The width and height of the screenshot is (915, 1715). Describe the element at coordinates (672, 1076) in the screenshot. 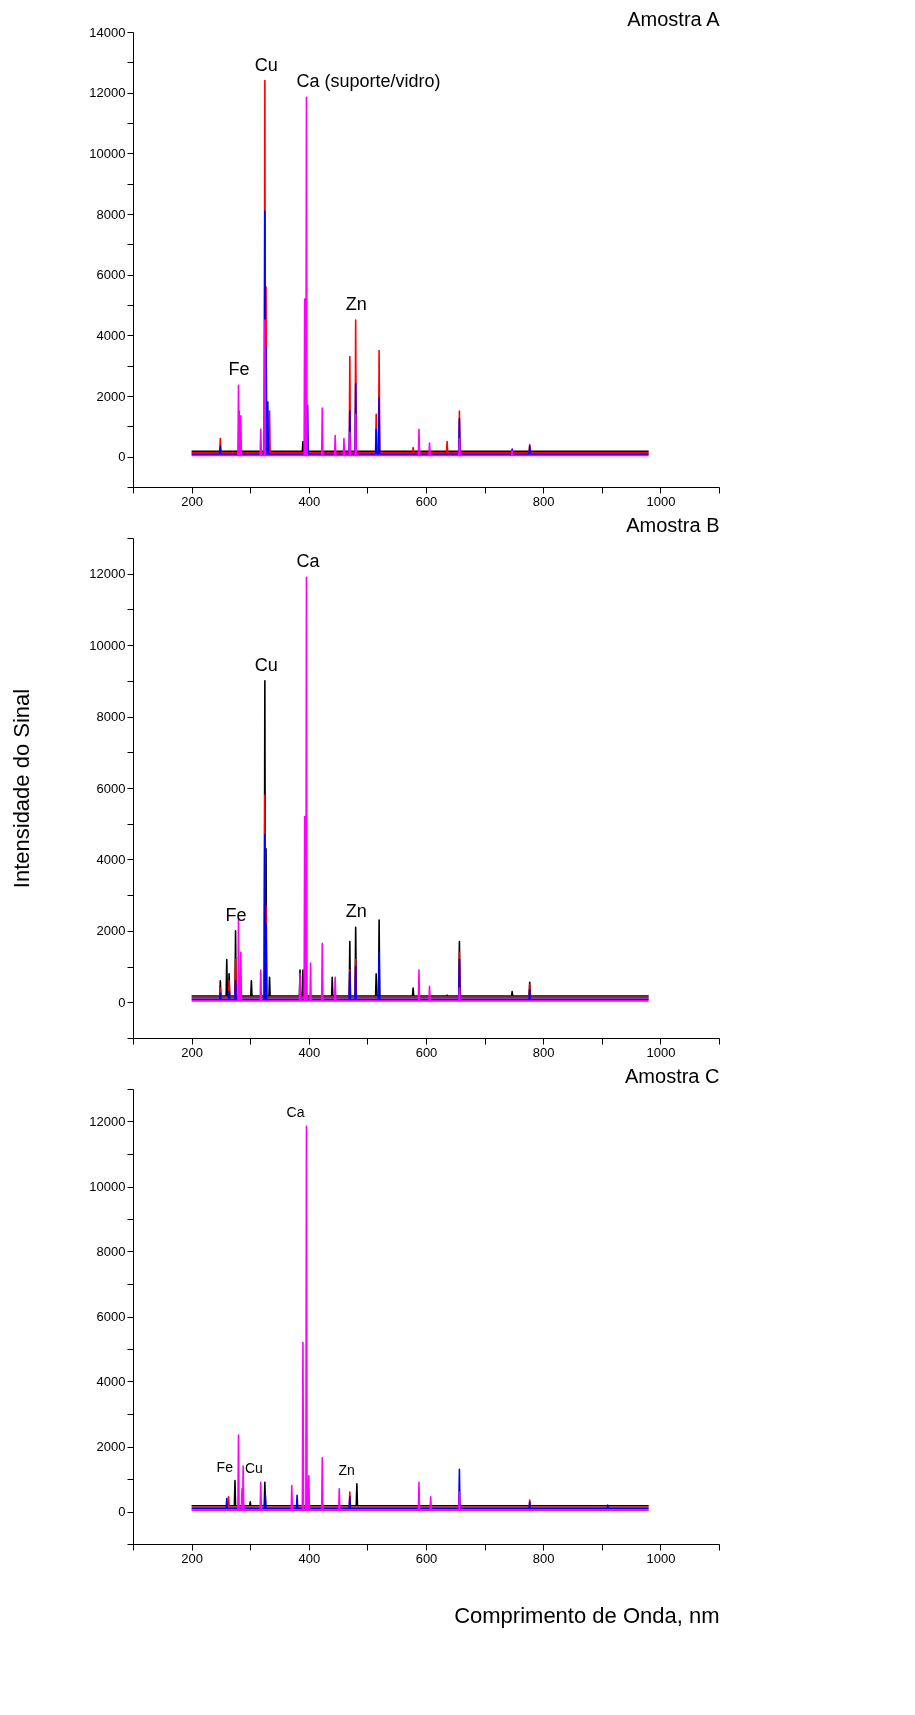

I see `chart-title: Amostra C` at that location.